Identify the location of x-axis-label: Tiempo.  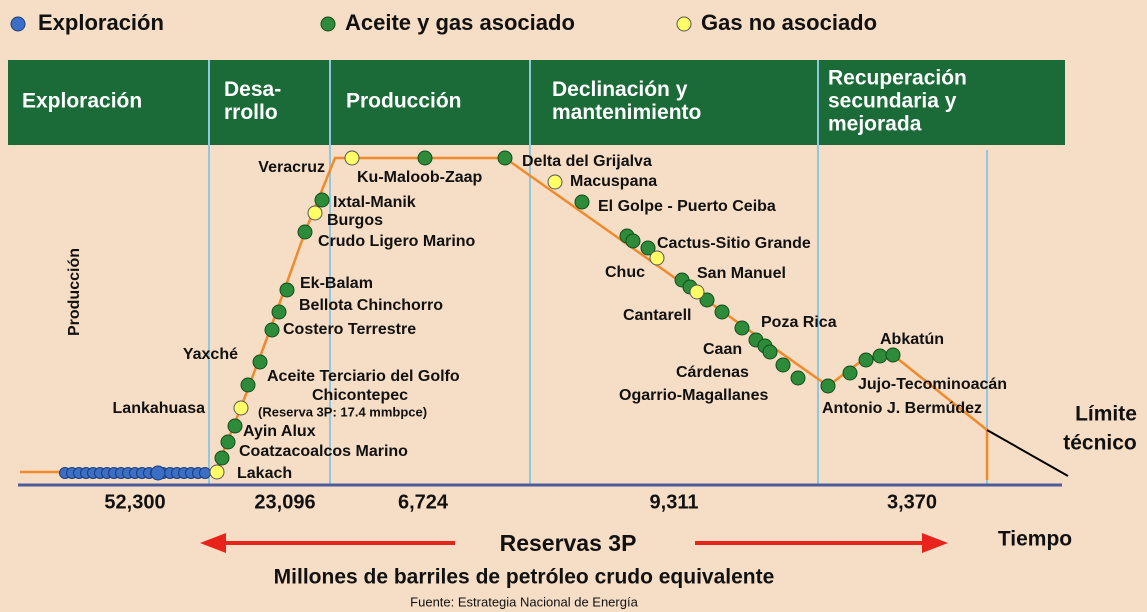
(1035, 539).